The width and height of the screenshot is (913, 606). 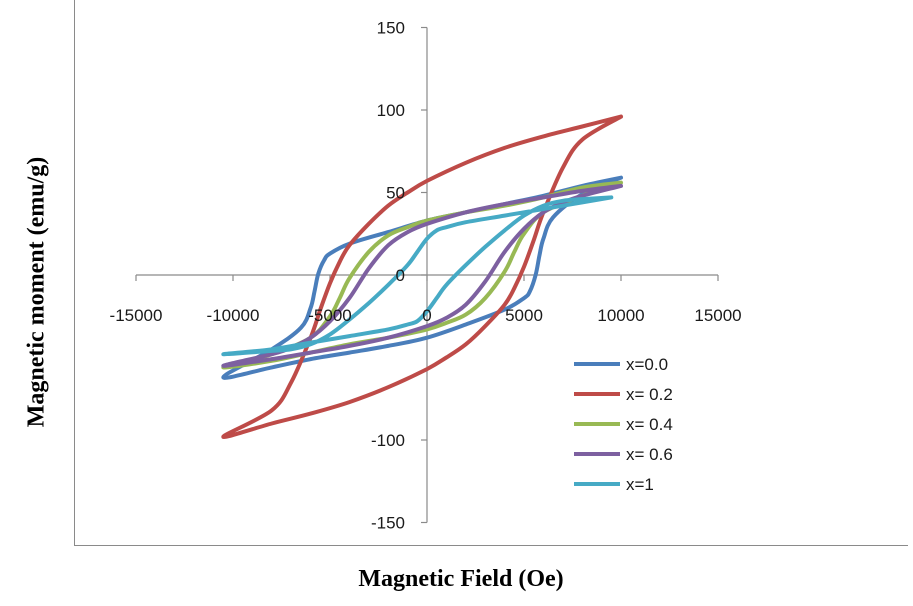 What do you see at coordinates (426, 315) in the screenshot?
I see `x-tick-label: 0` at bounding box center [426, 315].